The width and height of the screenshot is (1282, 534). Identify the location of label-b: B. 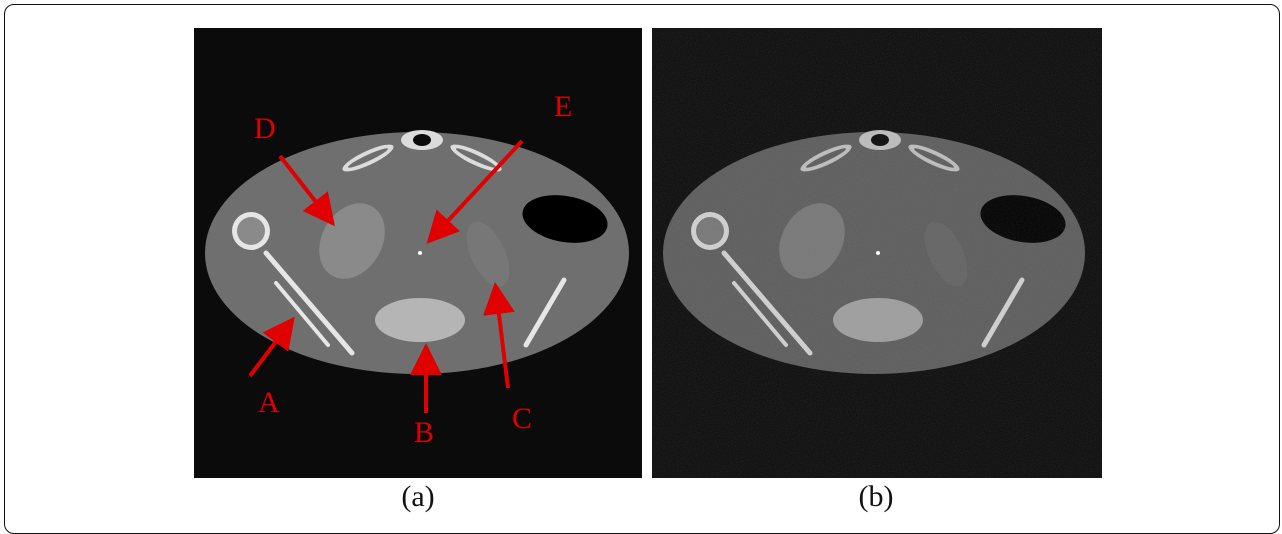
(424, 432).